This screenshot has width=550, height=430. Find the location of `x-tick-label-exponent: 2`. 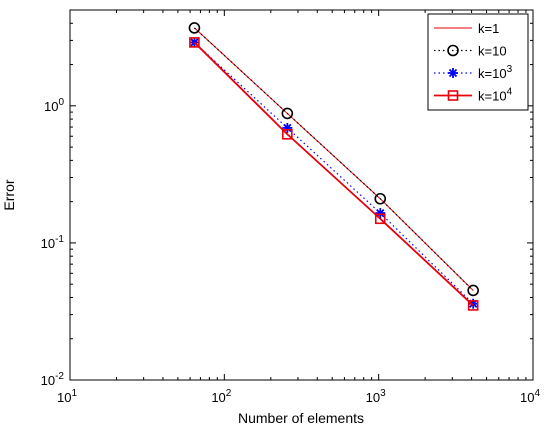

x-tick-label-exponent: 2 is located at coordinates (229, 393).